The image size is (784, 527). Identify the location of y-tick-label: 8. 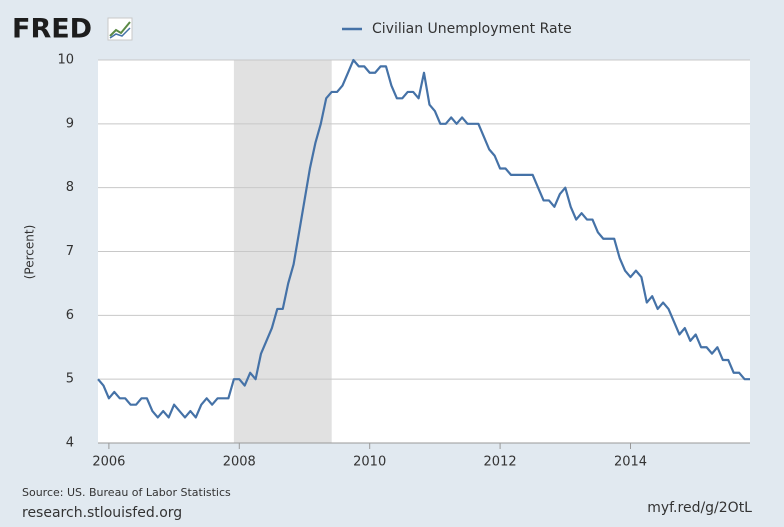
(70, 187).